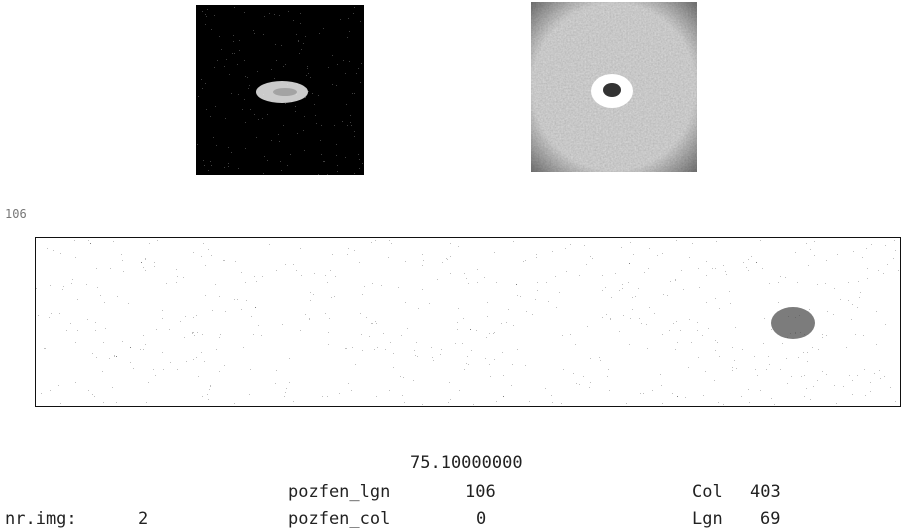  What do you see at coordinates (793, 323) in the screenshot?
I see `strip-blob` at bounding box center [793, 323].